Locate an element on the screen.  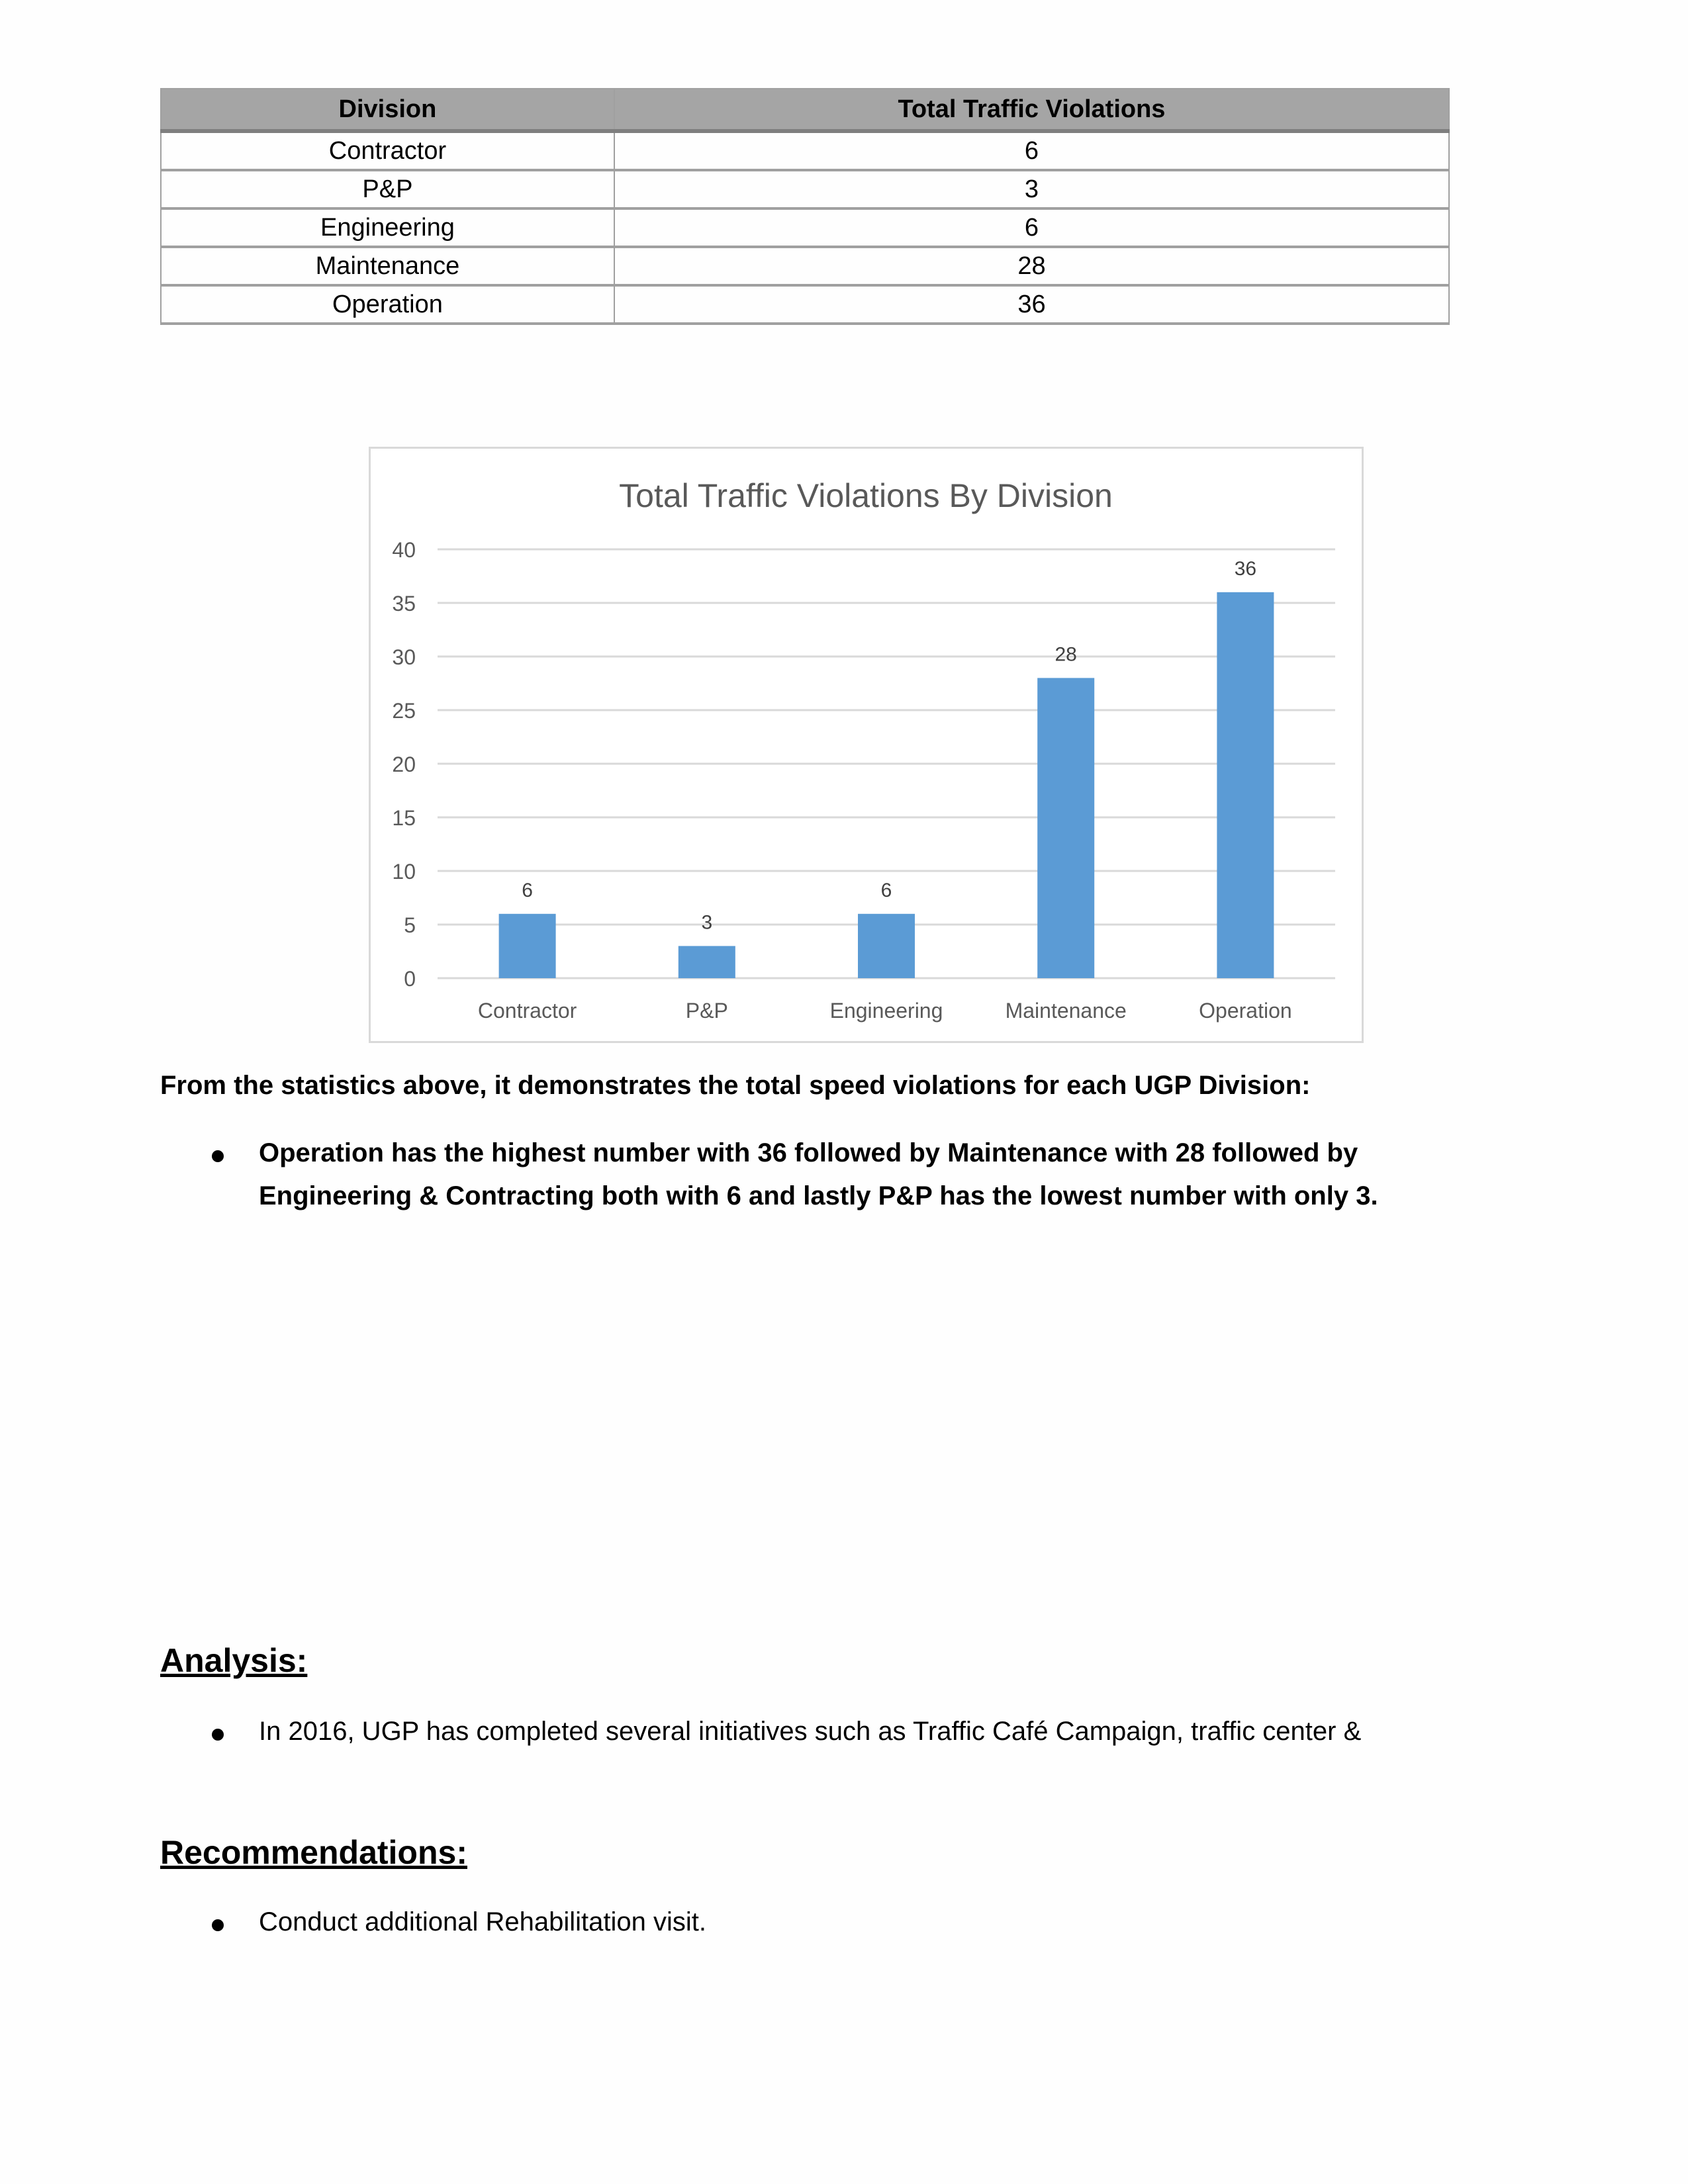
y-tick-label: 10 is located at coordinates (404, 872).